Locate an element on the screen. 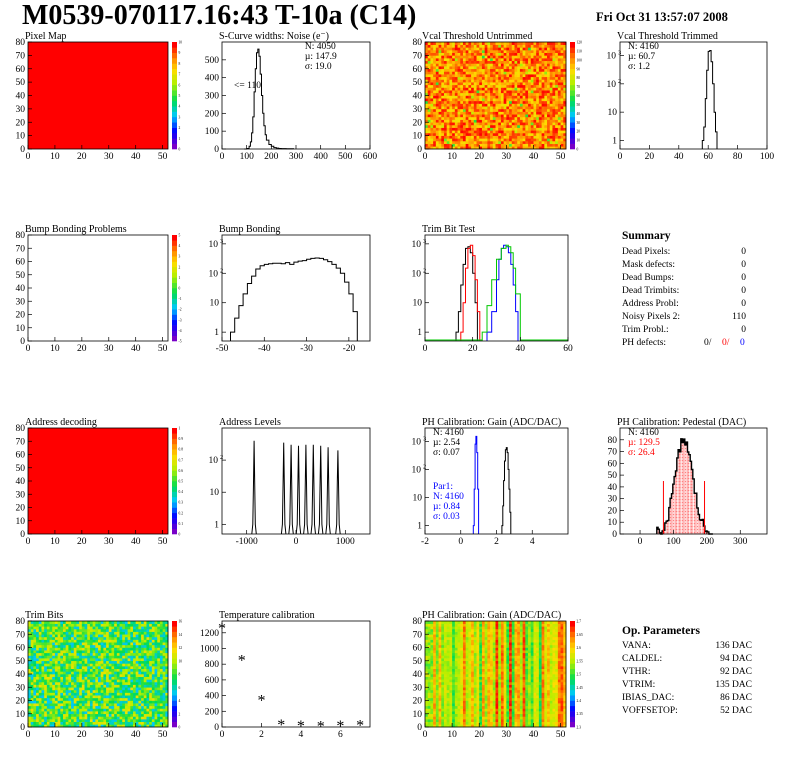  color-scale-step is located at coordinates (174, 119).